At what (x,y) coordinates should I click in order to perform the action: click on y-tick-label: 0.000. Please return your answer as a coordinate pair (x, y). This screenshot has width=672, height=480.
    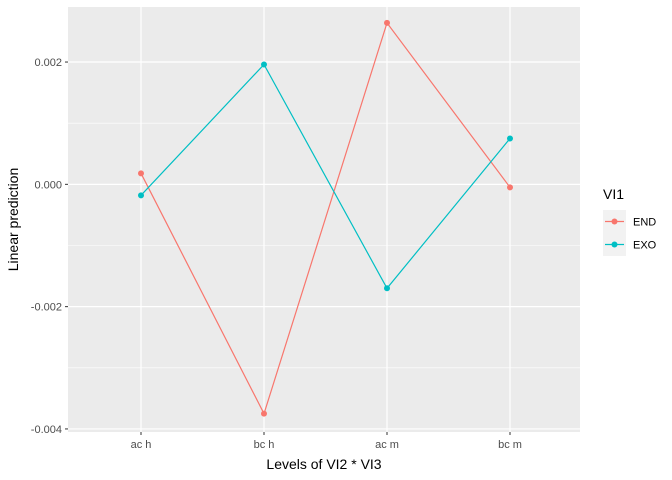
    Looking at the image, I should click on (48, 185).